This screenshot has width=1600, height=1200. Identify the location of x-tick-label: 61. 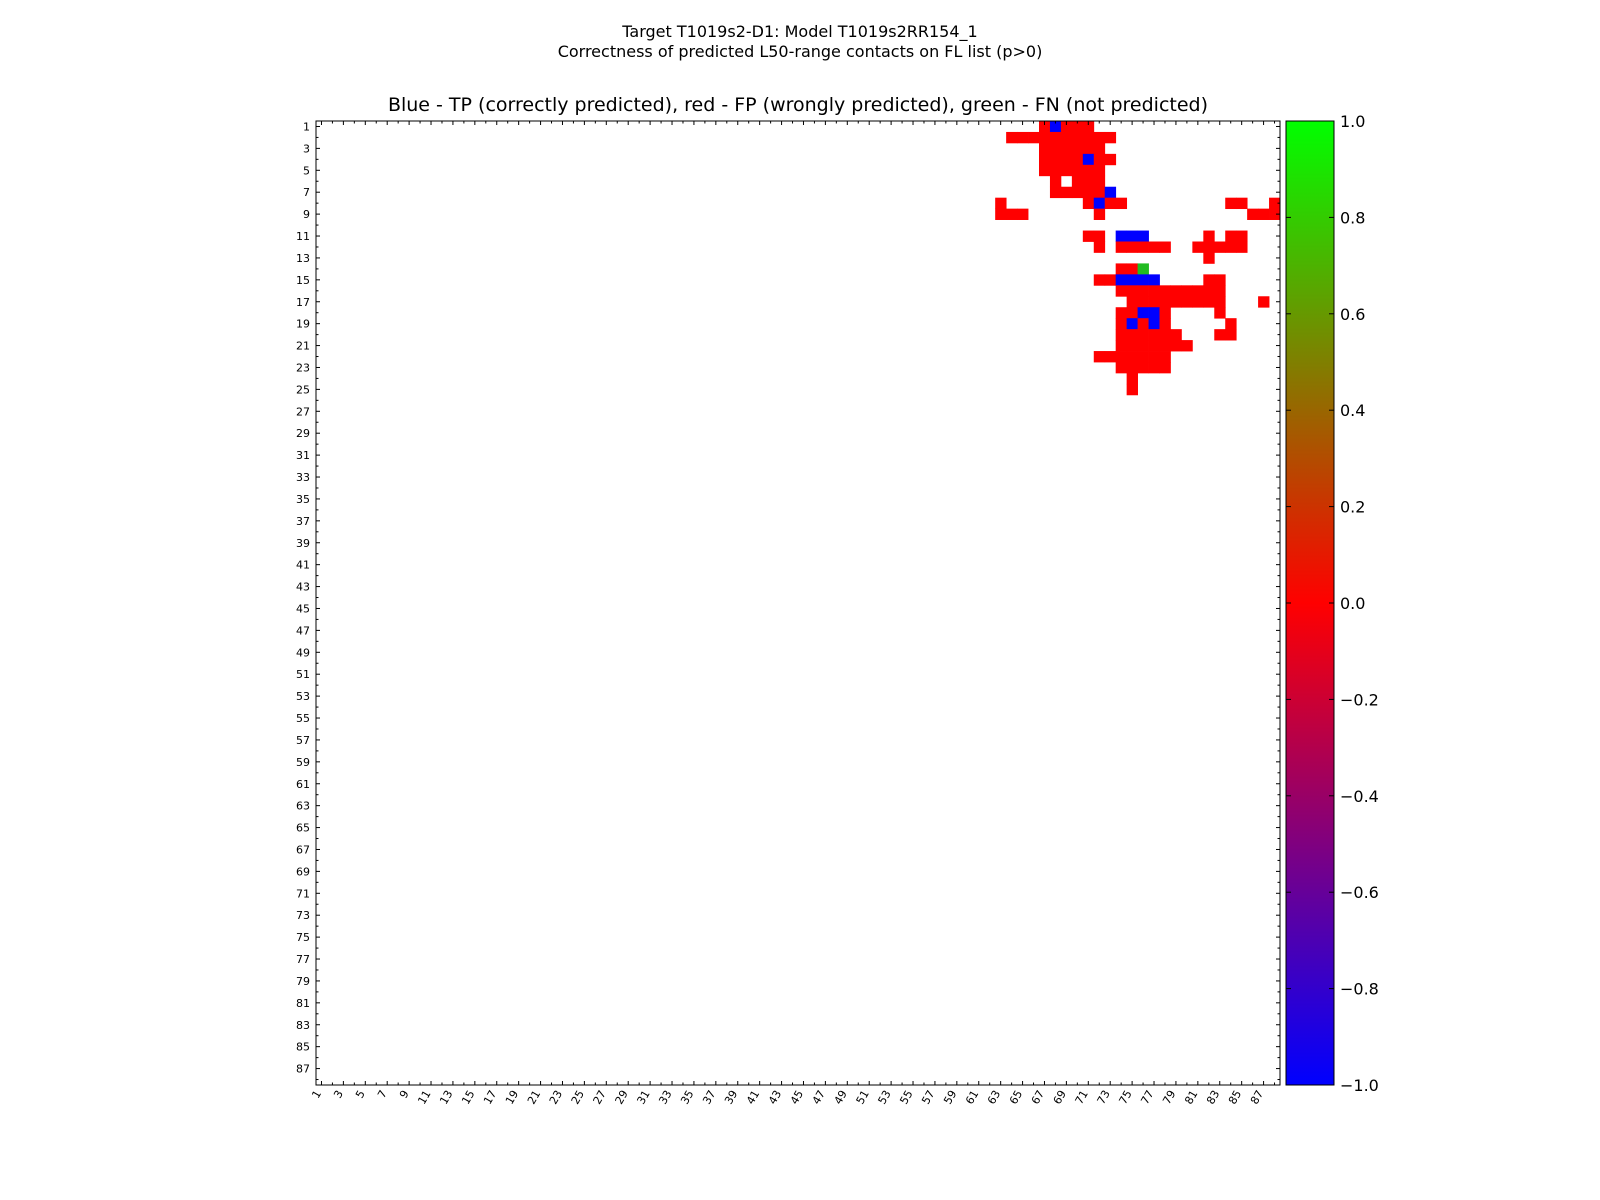
(972, 1097).